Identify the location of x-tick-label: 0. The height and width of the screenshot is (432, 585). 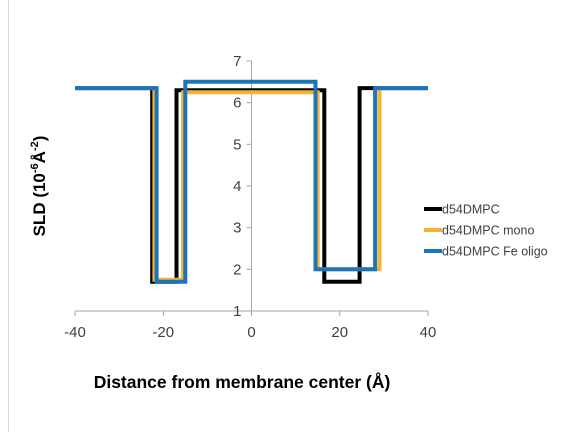
(251, 332).